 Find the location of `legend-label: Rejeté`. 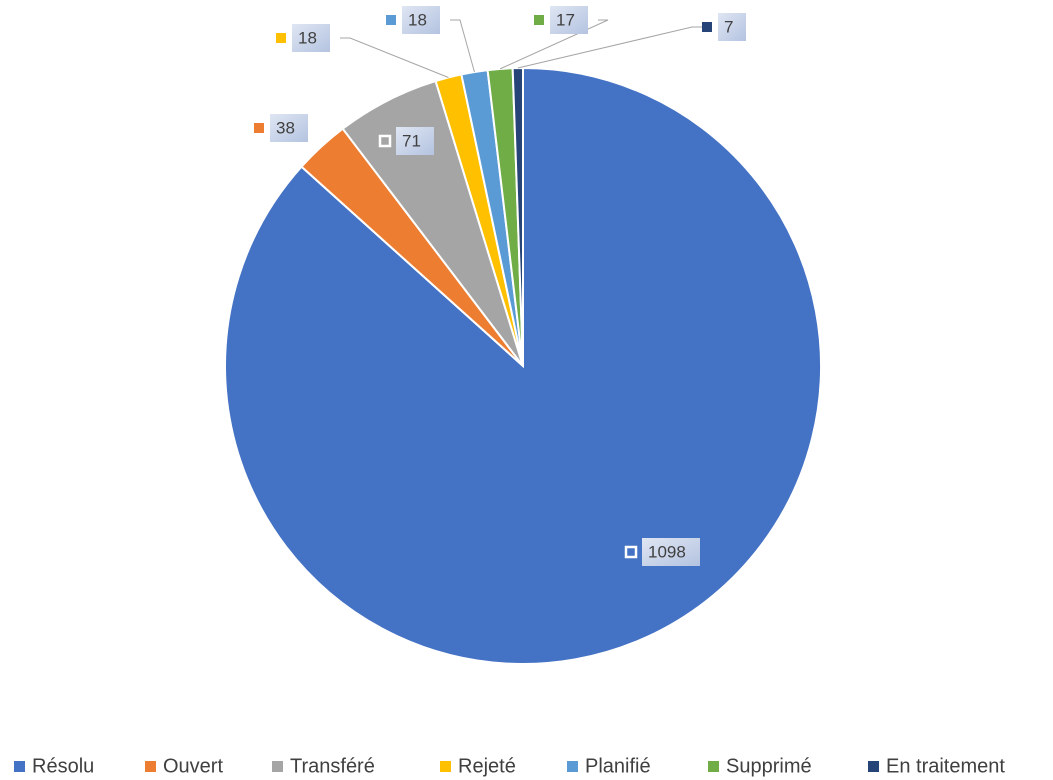

legend-label: Rejeté is located at coordinates (487, 766).